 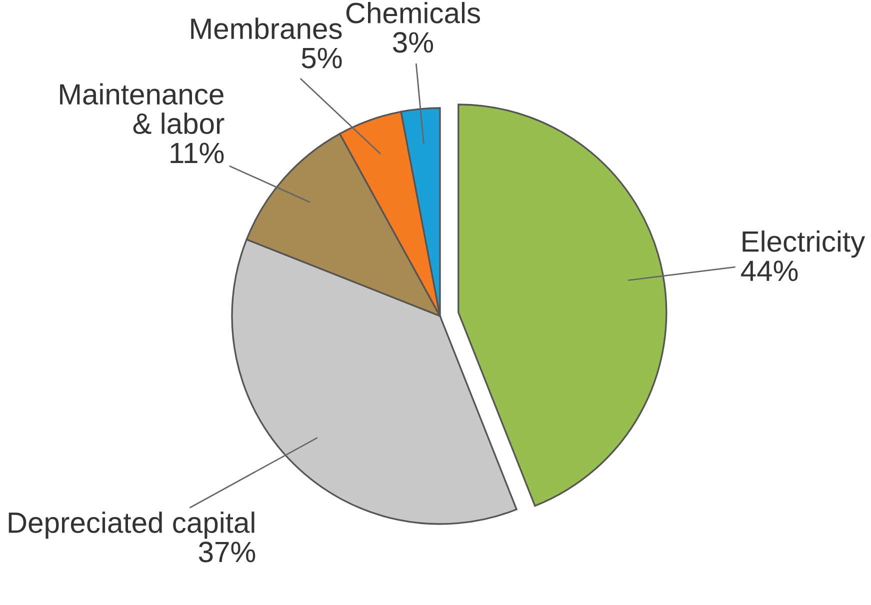 What do you see at coordinates (804, 244) in the screenshot?
I see `slice-label: Electricity` at bounding box center [804, 244].